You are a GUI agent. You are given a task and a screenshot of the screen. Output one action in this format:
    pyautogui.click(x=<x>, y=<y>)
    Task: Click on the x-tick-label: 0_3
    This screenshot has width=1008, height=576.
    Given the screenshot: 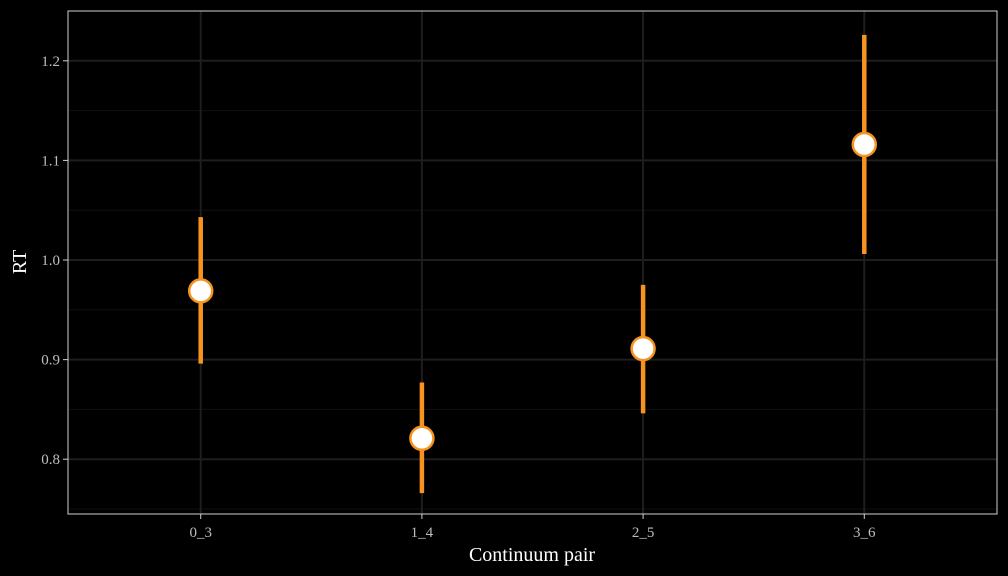 What is the action you would take?
    pyautogui.click(x=200, y=533)
    